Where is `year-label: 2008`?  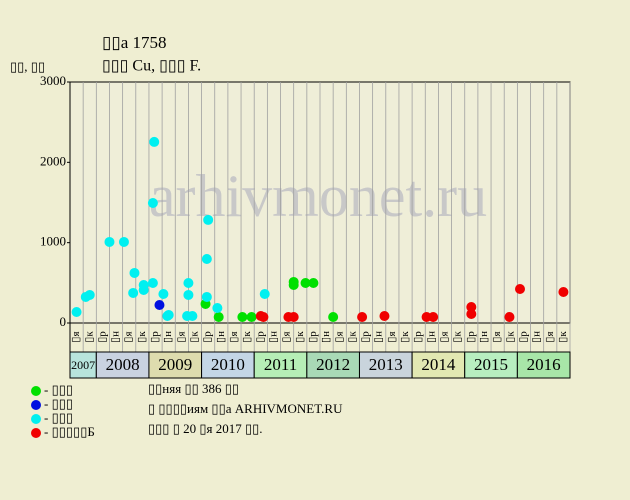 year-label: 2008 is located at coordinates (123, 364).